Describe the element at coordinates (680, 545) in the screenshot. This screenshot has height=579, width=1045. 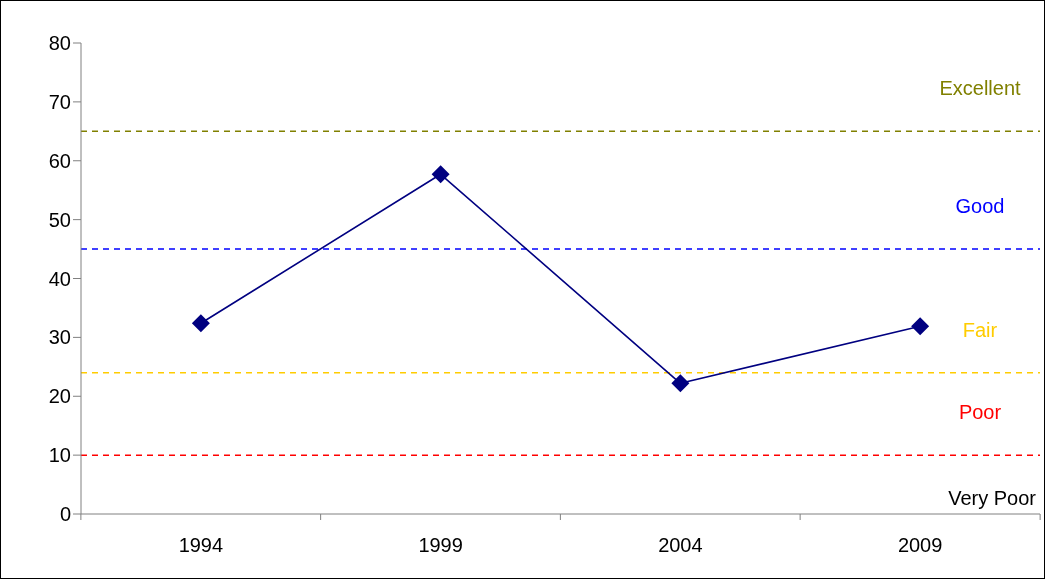
I see `x-tick-label: 2004` at that location.